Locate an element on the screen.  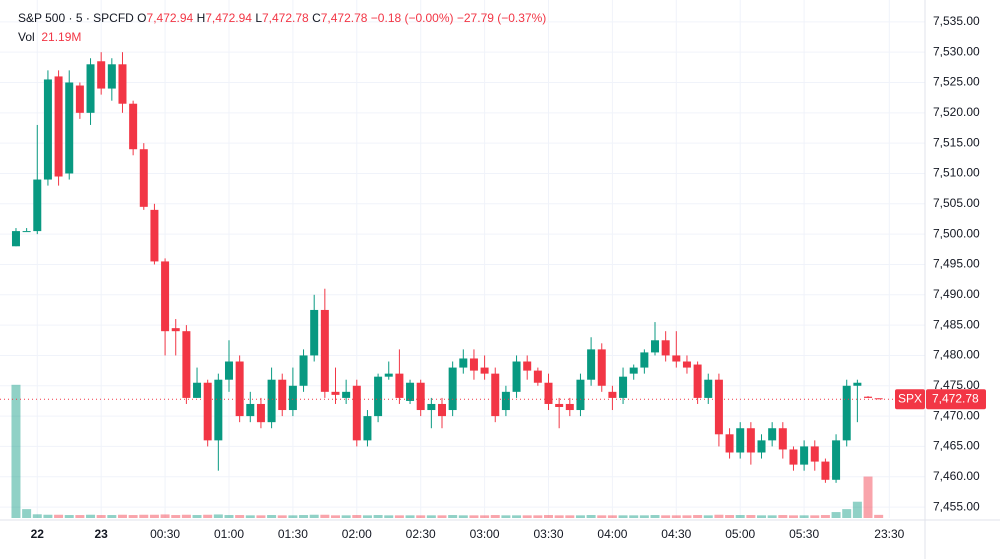
y-tick-label: 7,535.00 is located at coordinates (956, 21).